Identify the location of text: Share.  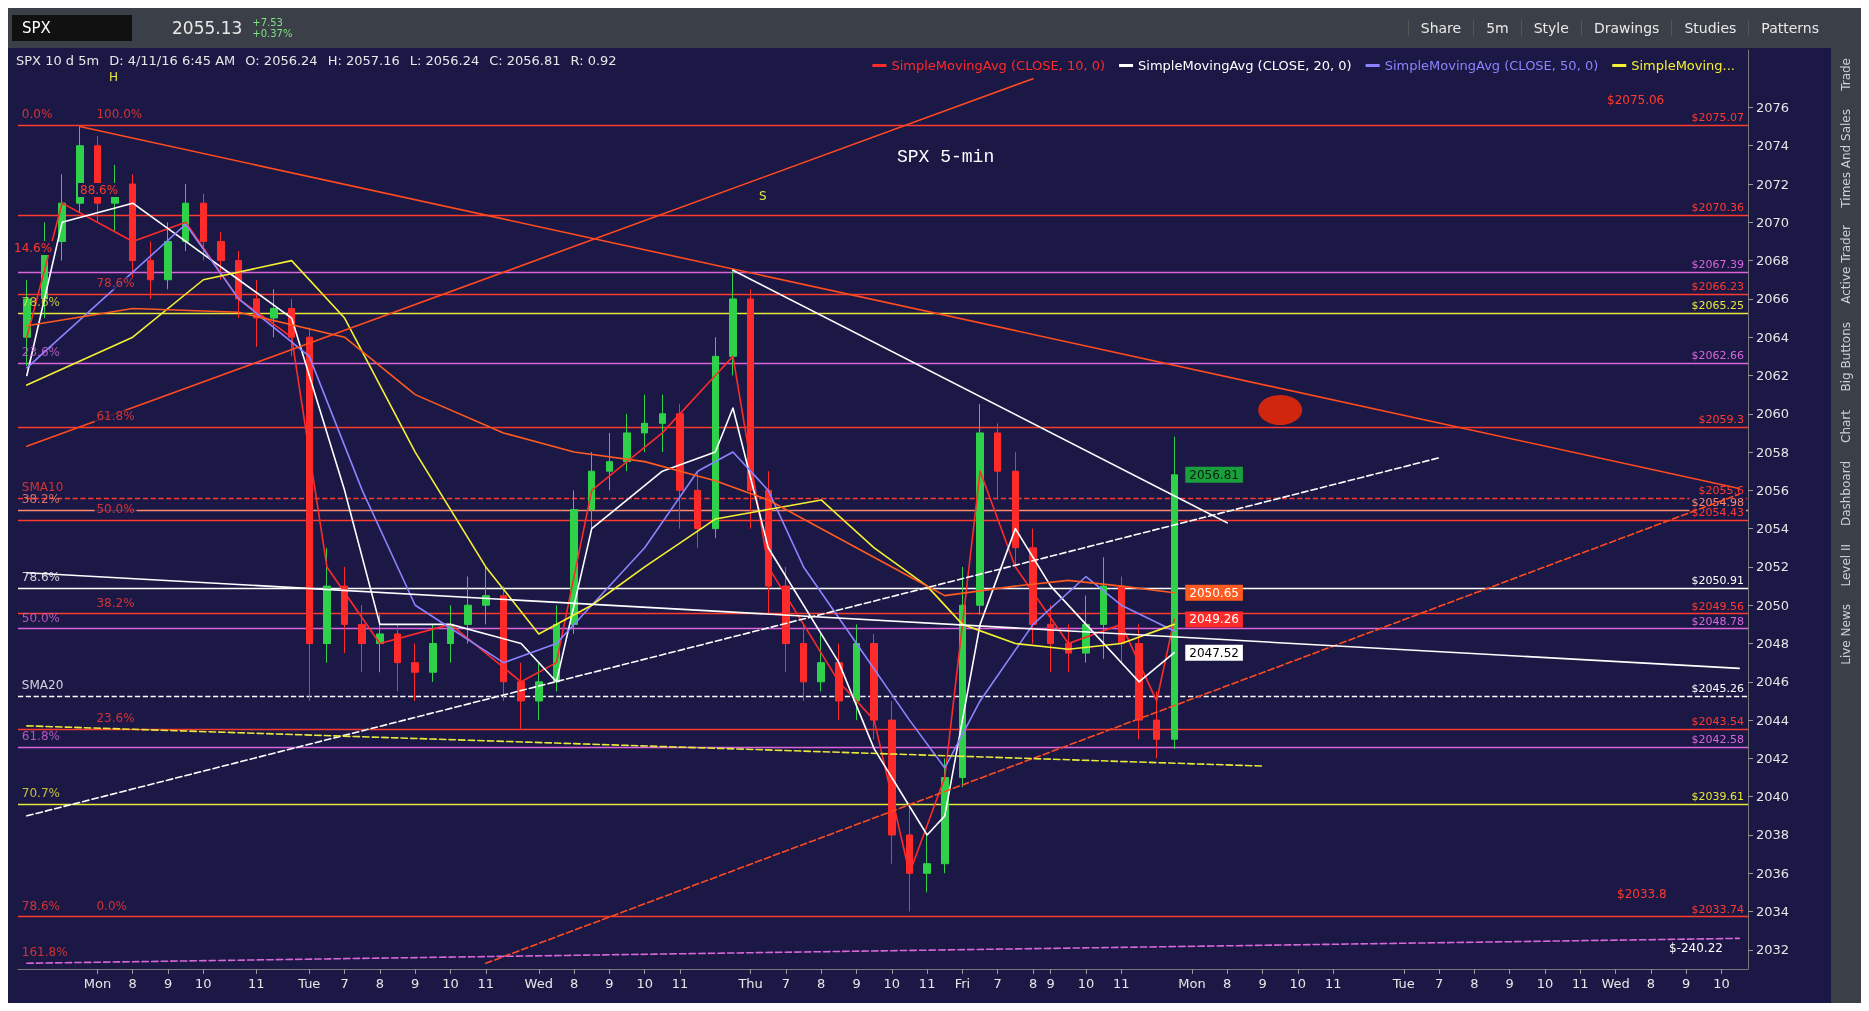
(1440, 28).